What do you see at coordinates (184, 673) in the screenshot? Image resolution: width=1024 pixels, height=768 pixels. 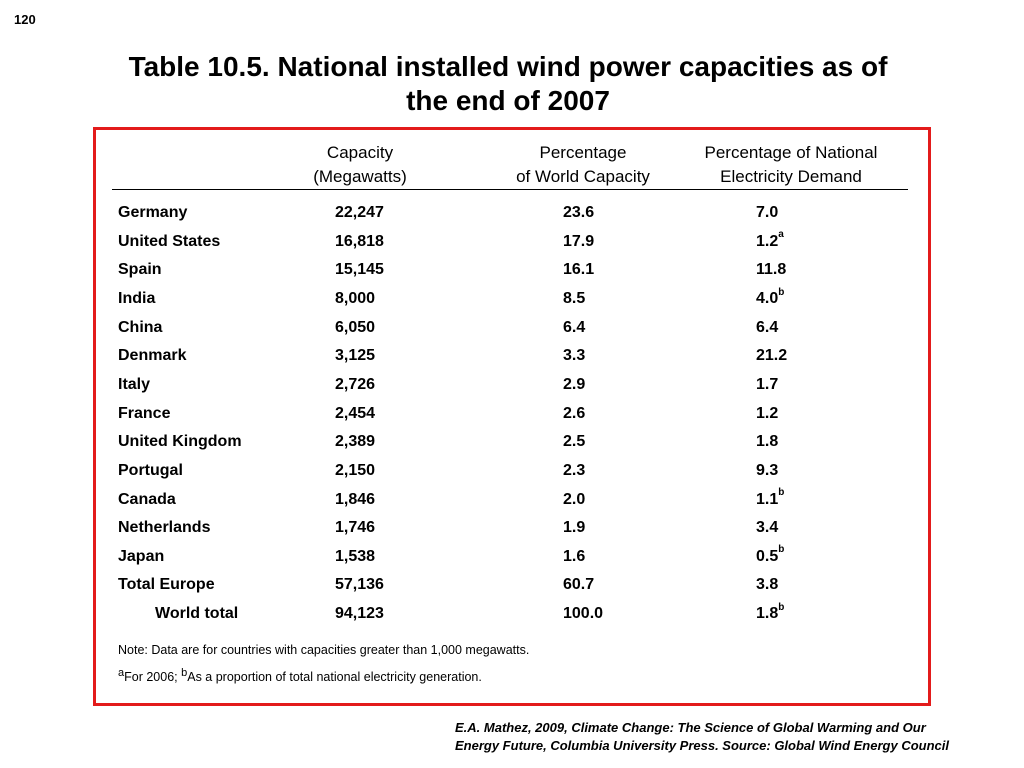 I see `footnote-b-marker: b` at bounding box center [184, 673].